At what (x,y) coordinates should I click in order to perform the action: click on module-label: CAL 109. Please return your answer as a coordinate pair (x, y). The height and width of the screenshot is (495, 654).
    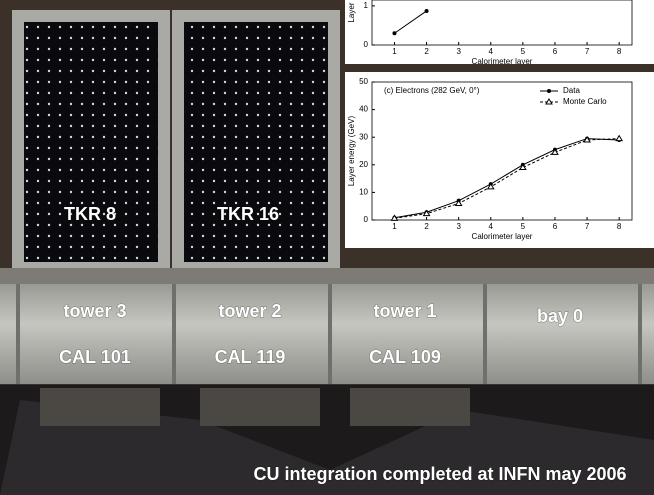
    Looking at the image, I should click on (405, 357).